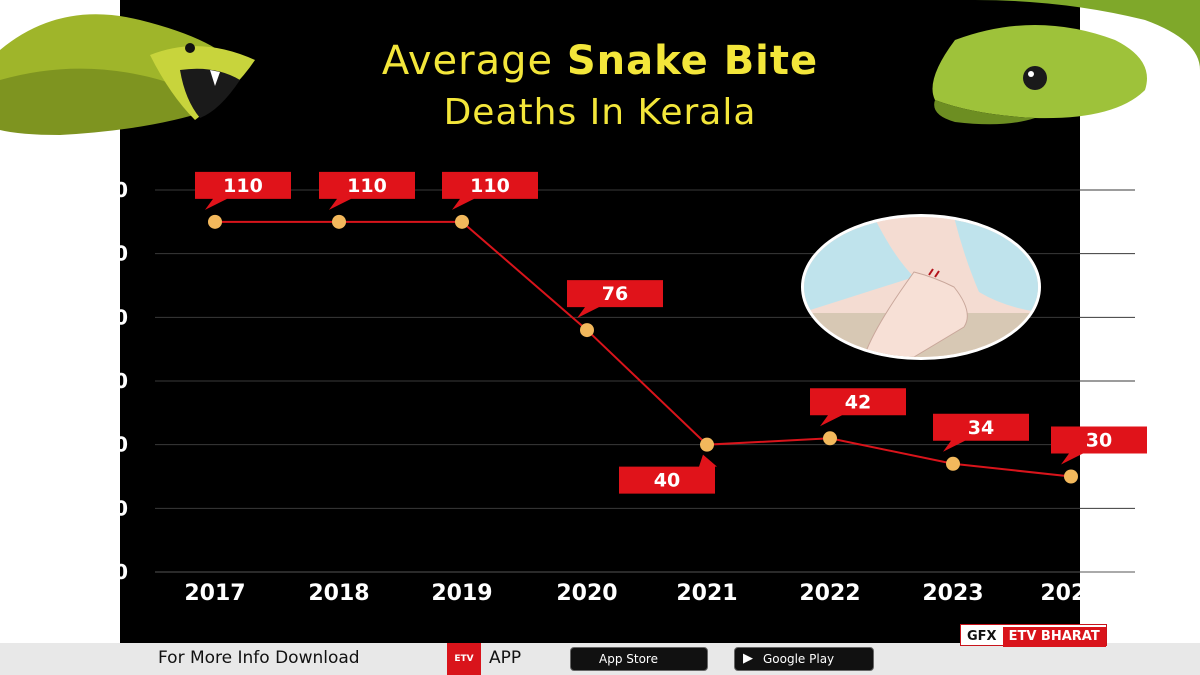 The image size is (1200, 675). What do you see at coordinates (127, 74) in the screenshot?
I see `viper-snake-illustration` at bounding box center [127, 74].